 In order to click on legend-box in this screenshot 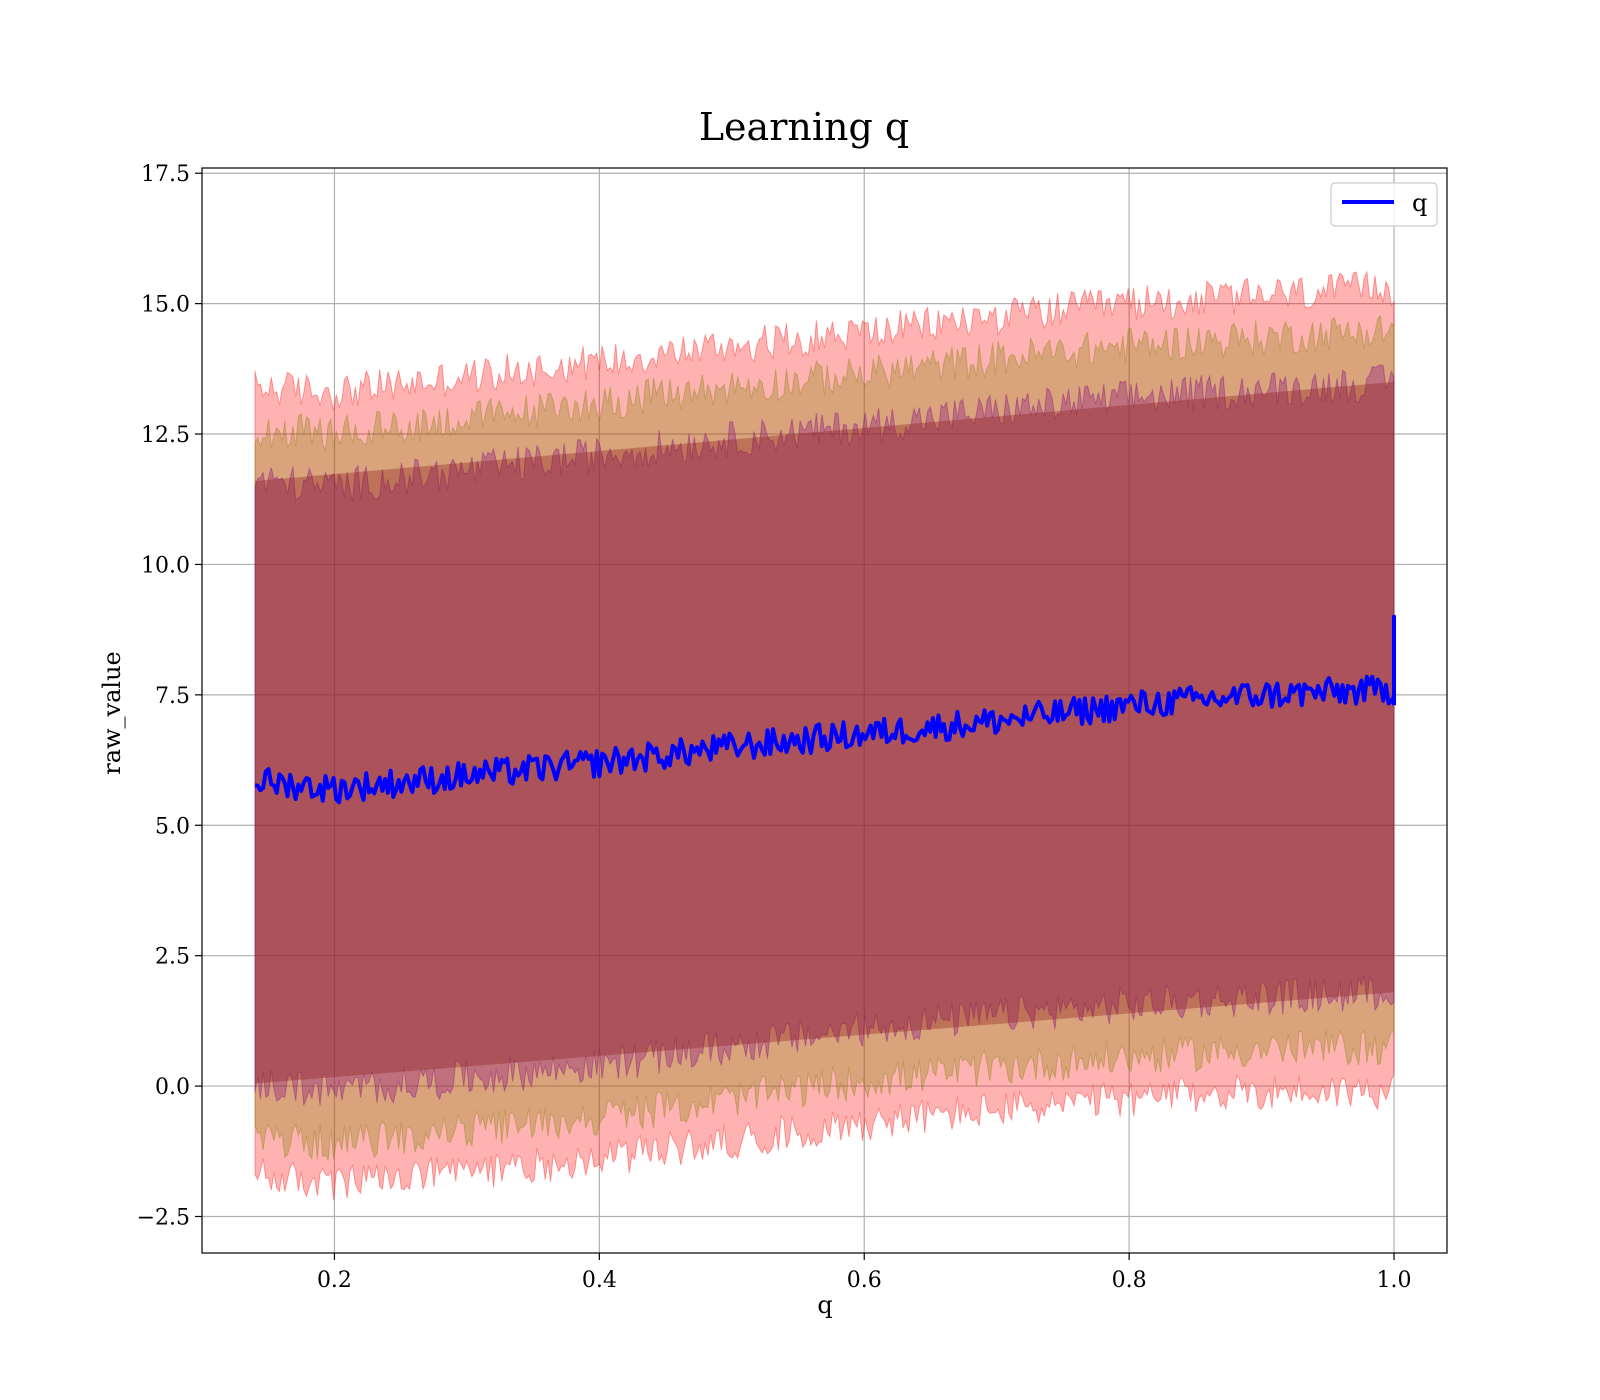, I will do `click(1384, 204)`.